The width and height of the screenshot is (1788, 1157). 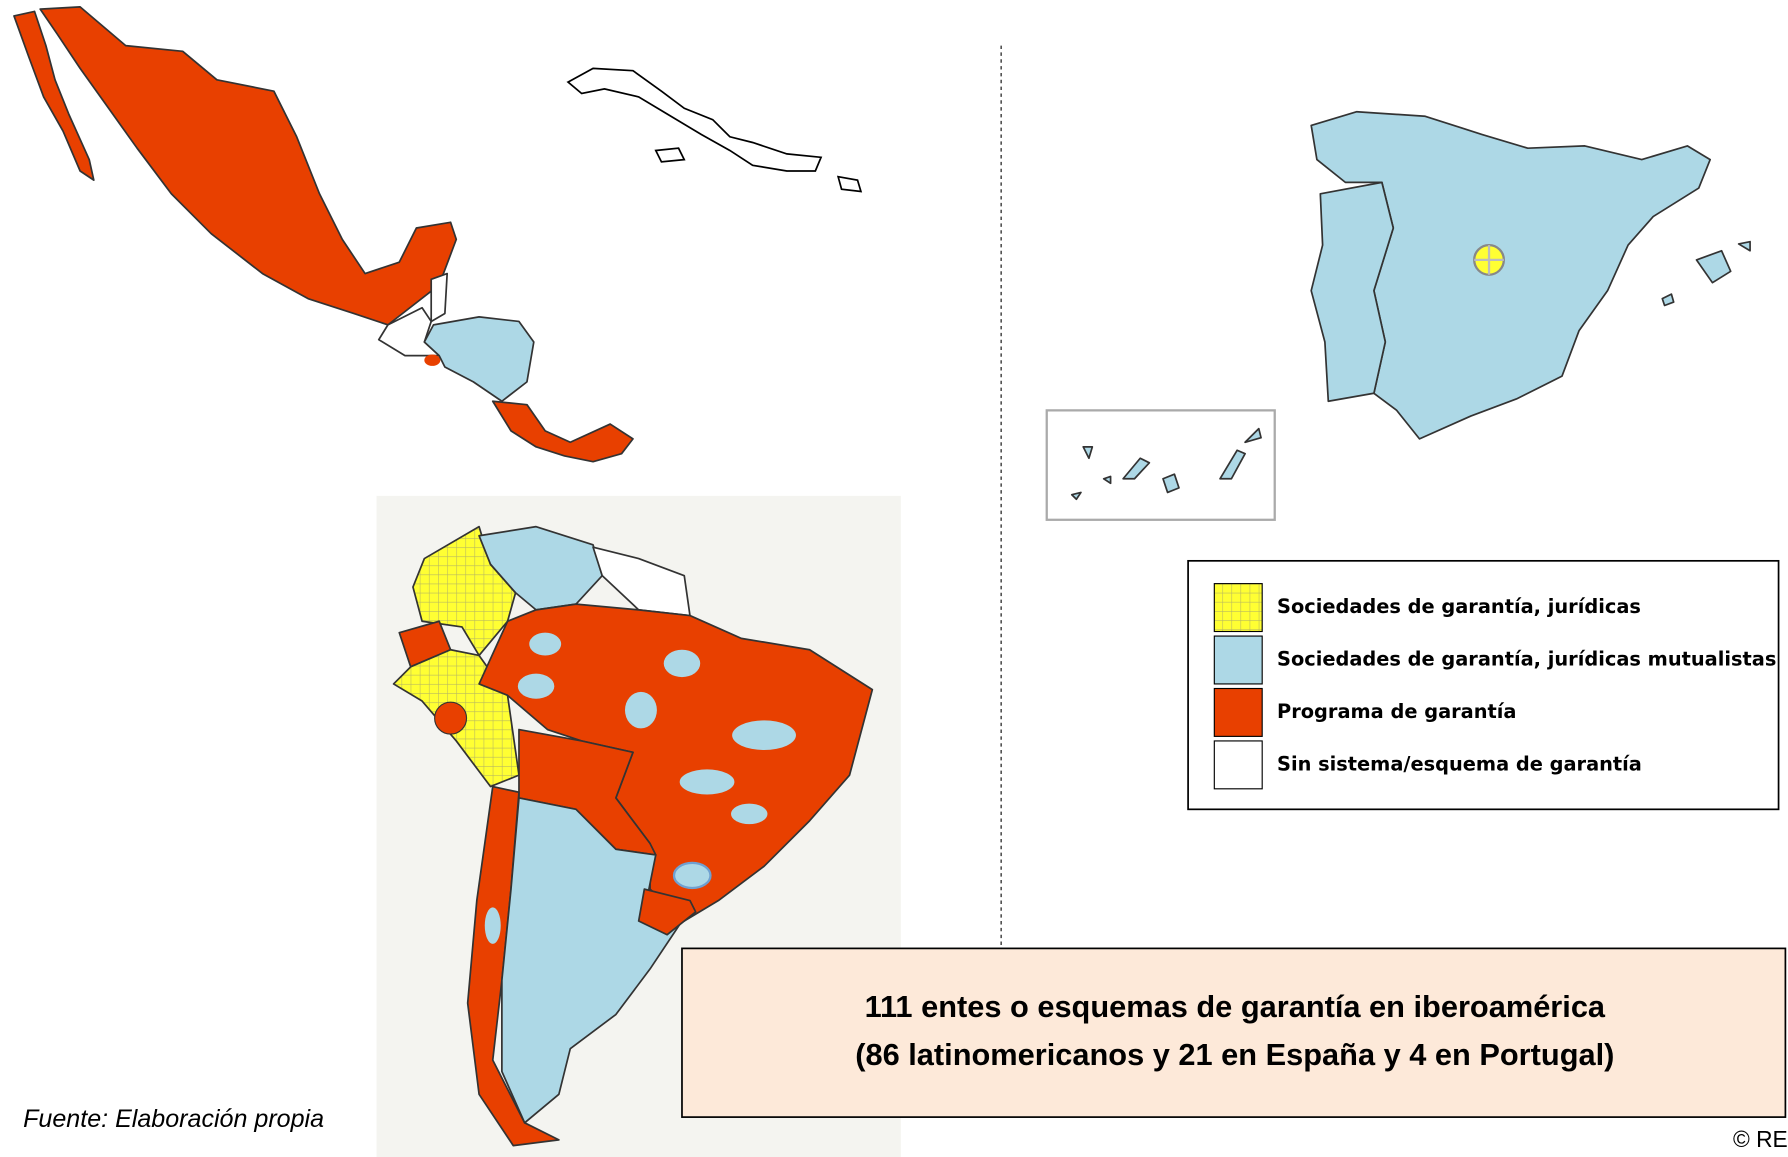 I want to click on costa-rica-panama, so click(x=562, y=431).